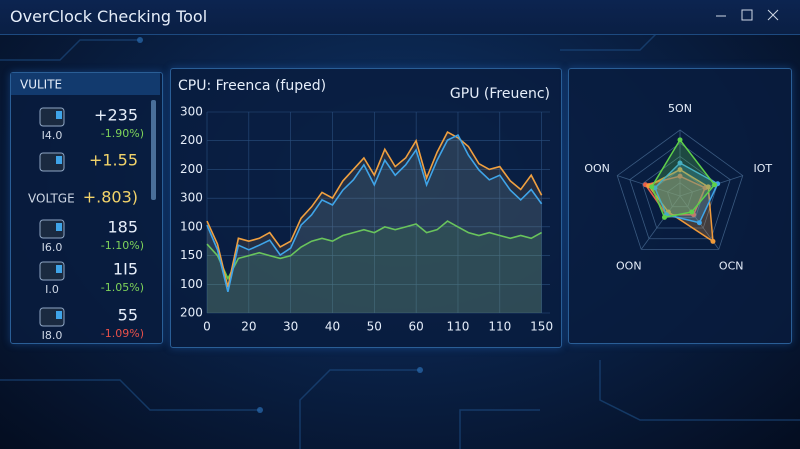 This screenshot has width=800, height=449. What do you see at coordinates (128, 315) in the screenshot?
I see `item-value: 55` at bounding box center [128, 315].